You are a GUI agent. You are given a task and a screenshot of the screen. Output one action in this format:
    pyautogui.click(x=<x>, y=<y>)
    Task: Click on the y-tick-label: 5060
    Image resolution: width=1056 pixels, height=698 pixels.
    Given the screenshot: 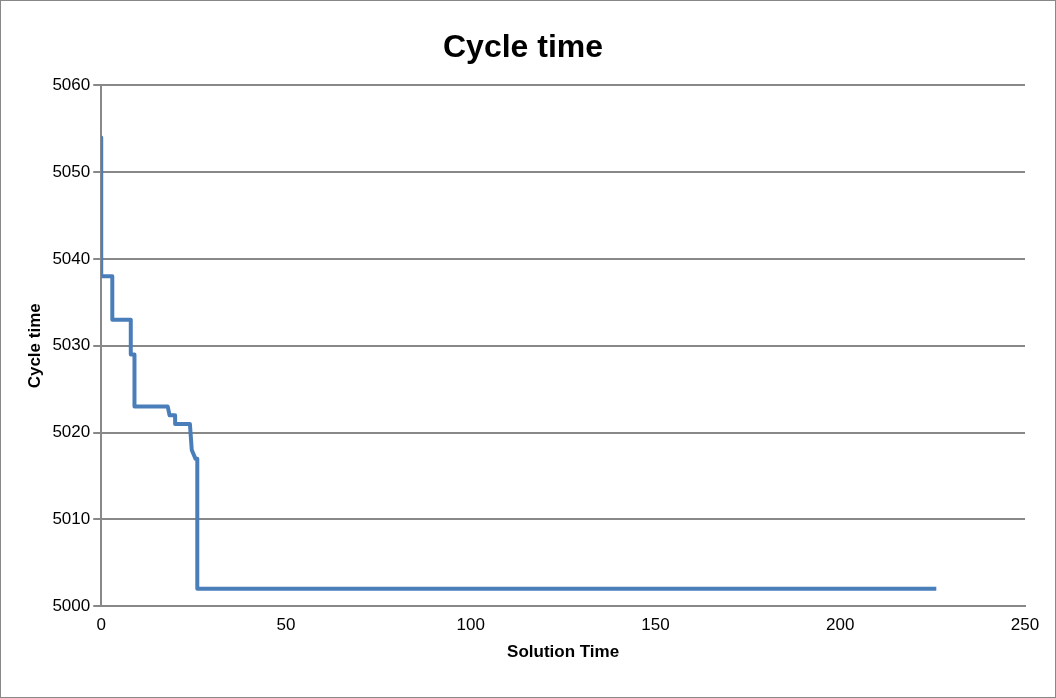 What is the action you would take?
    pyautogui.click(x=71, y=85)
    